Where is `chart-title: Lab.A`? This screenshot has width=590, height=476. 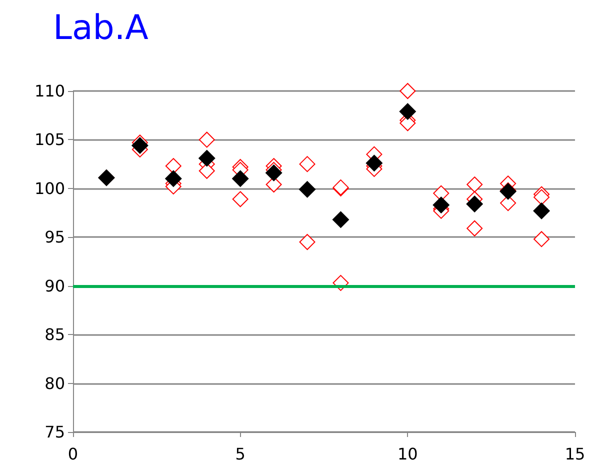
chart-title: Lab.A is located at coordinates (100, 28).